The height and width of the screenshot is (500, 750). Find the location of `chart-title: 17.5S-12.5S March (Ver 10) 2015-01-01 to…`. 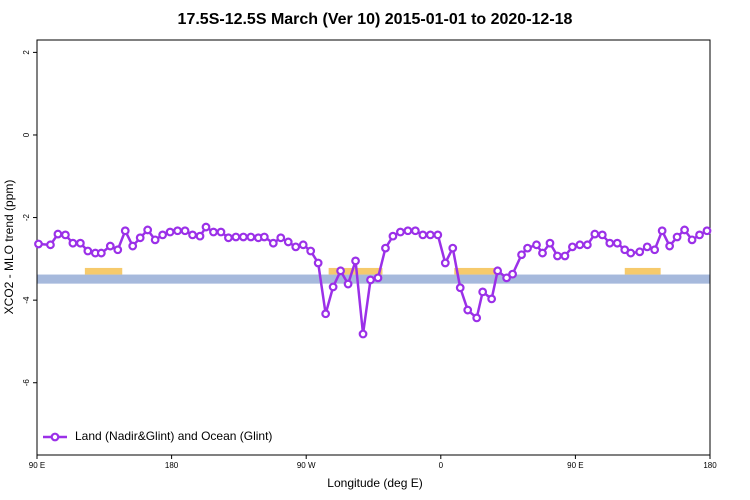

chart-title: 17.5S-12.5S March (Ver 10) 2015-01-01 to… is located at coordinates (375, 19).